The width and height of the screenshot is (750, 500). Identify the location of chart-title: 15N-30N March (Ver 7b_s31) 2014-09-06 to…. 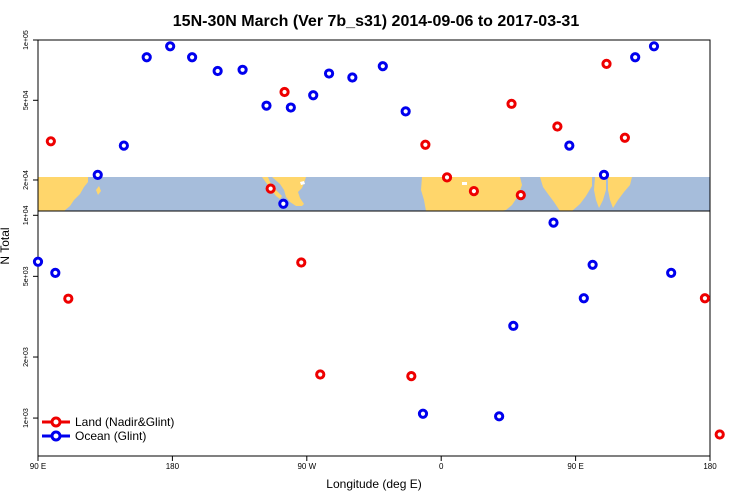
(376, 21).